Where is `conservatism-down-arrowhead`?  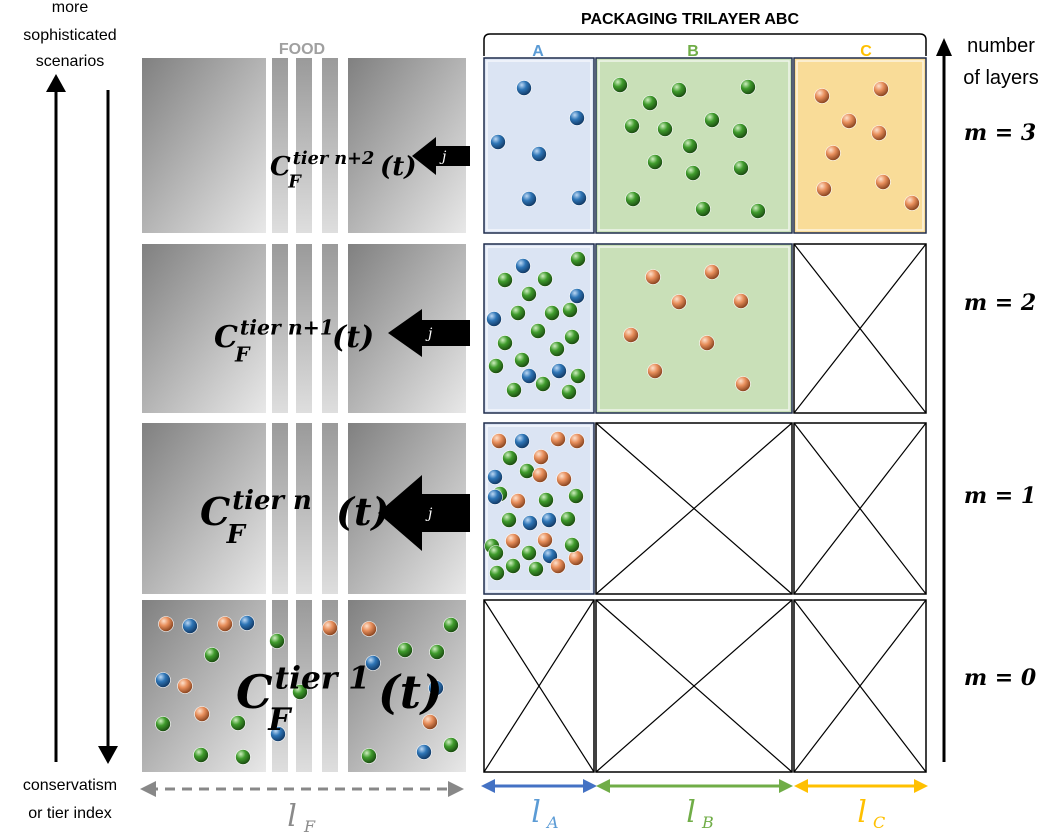
conservatism-down-arrowhead is located at coordinates (108, 755).